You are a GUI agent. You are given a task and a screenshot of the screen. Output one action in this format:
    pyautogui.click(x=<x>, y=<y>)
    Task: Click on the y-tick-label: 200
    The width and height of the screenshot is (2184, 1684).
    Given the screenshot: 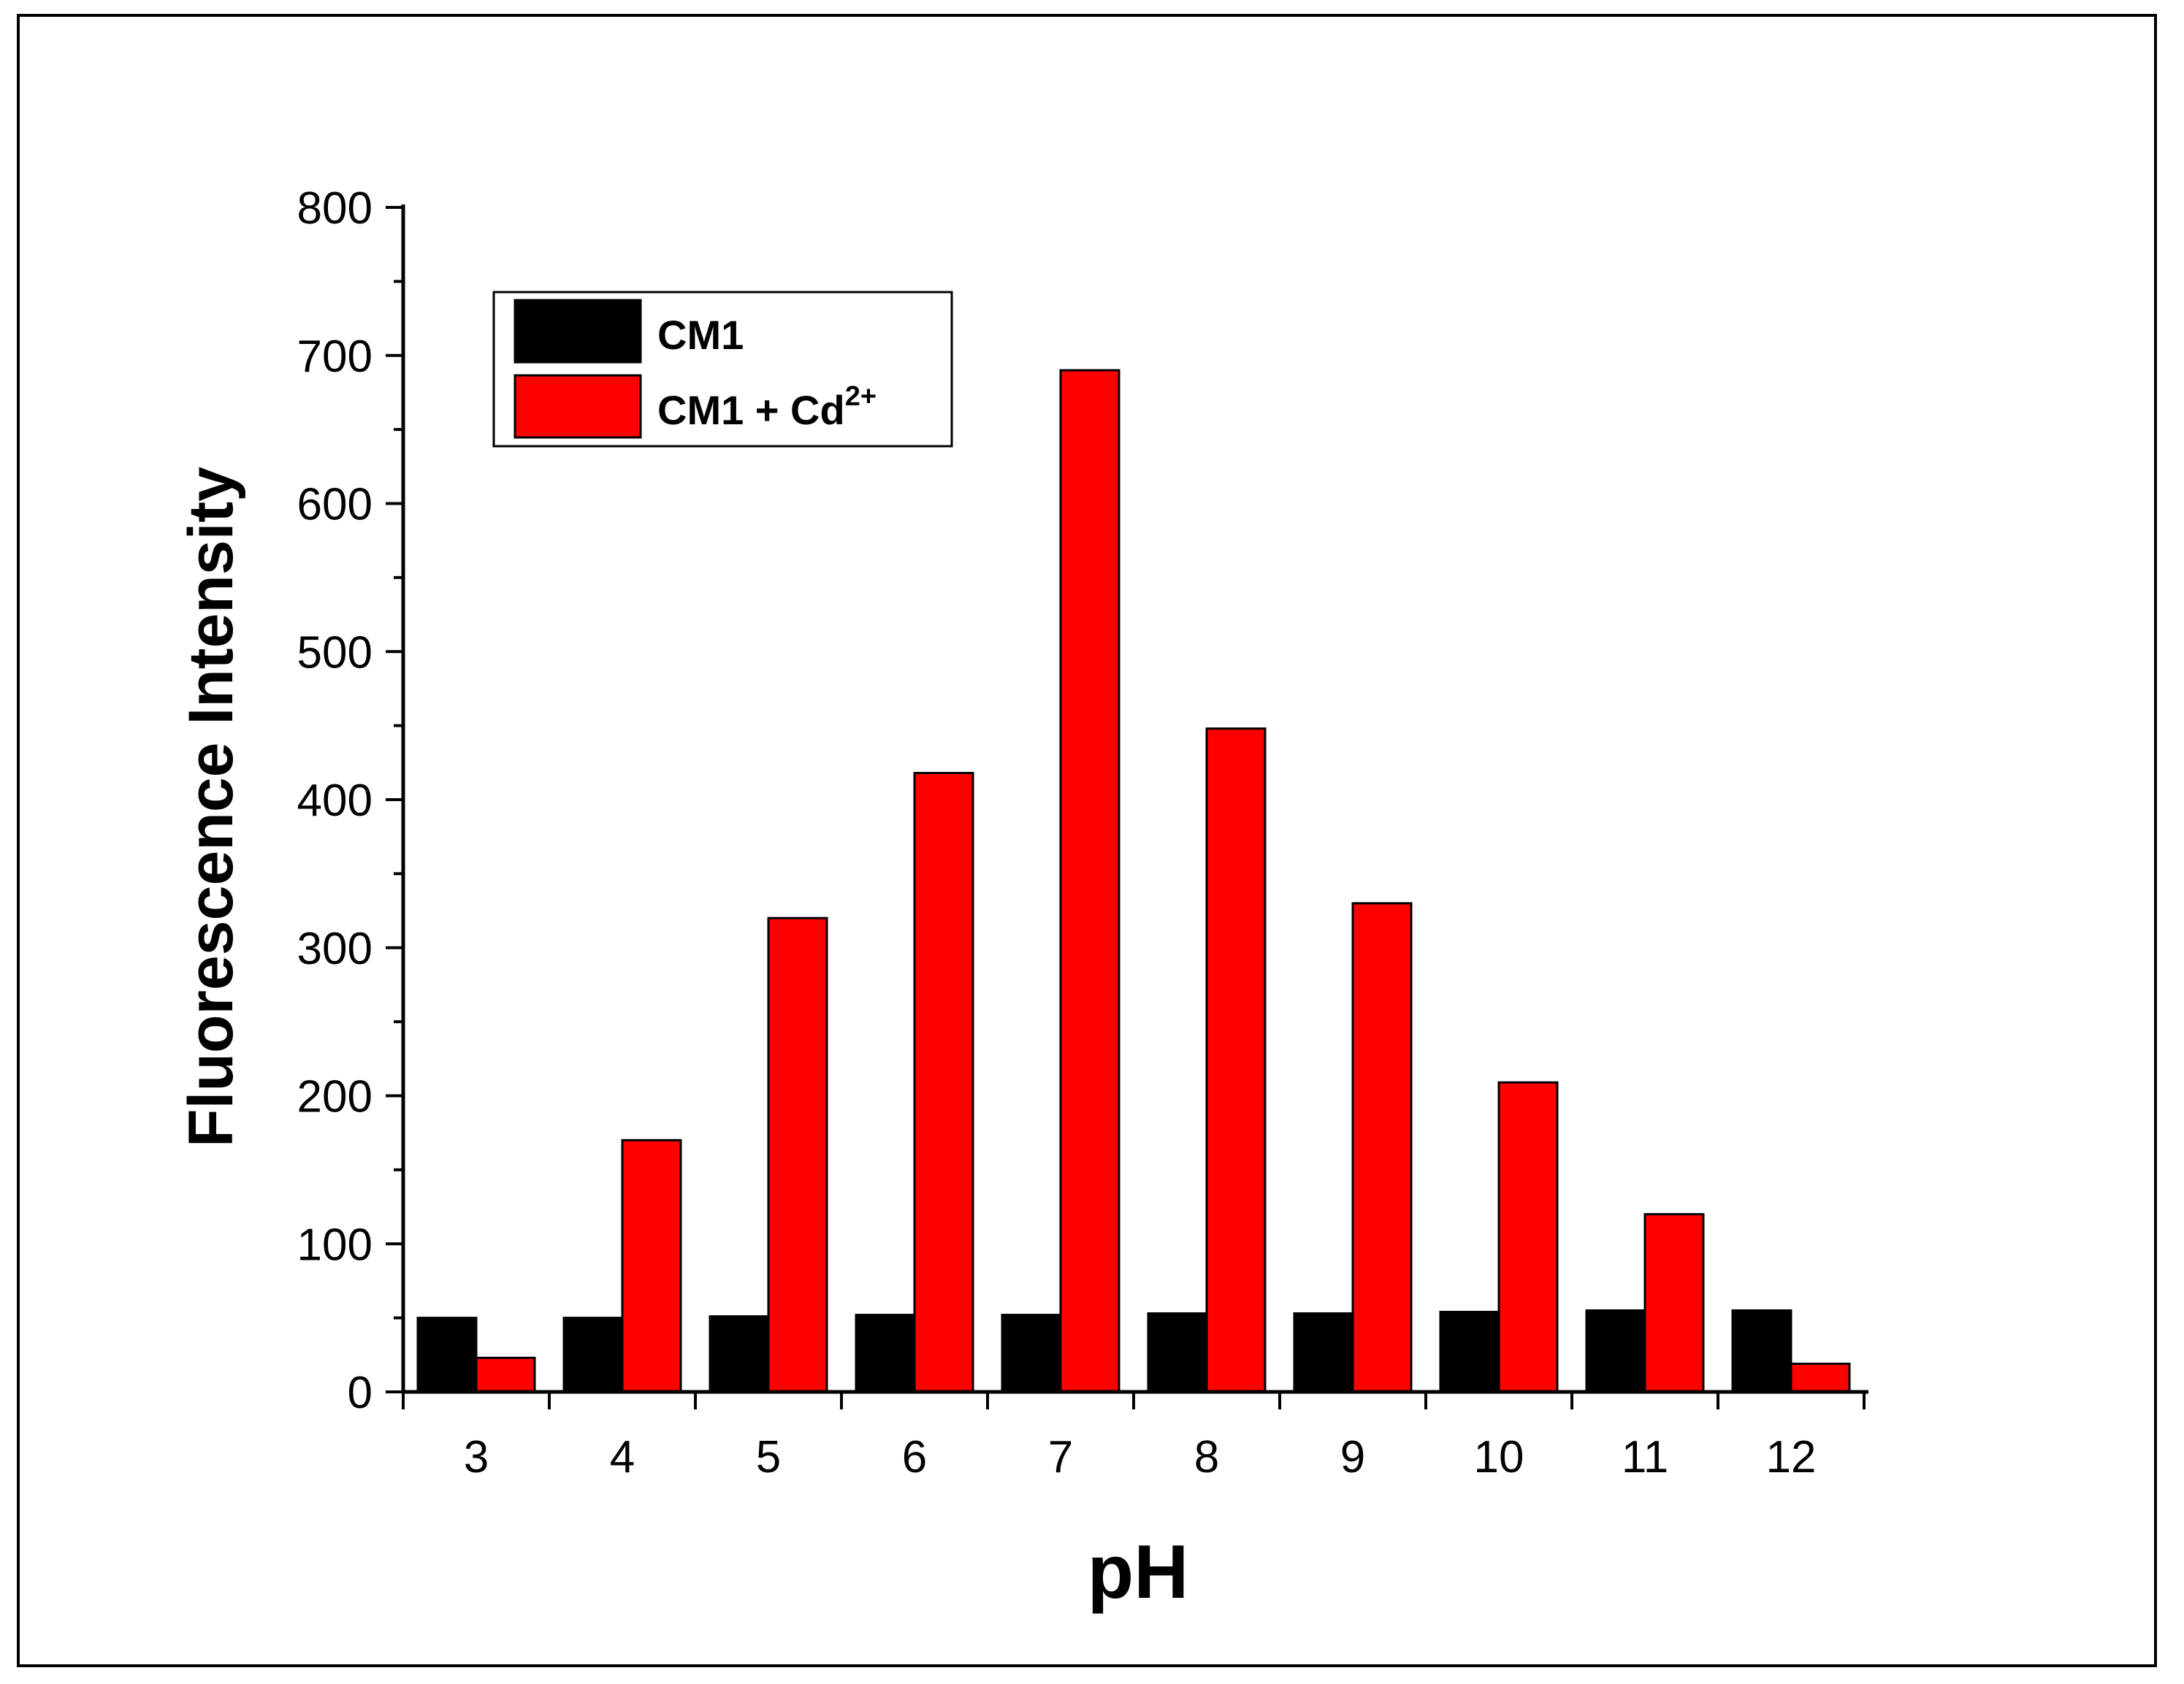 What is the action you would take?
    pyautogui.click(x=335, y=1097)
    